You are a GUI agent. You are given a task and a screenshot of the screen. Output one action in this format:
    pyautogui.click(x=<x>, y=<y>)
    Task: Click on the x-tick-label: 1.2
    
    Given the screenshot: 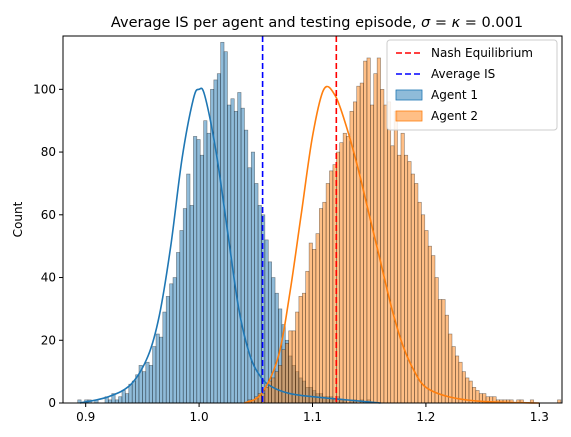 What is the action you would take?
    pyautogui.click(x=425, y=417)
    